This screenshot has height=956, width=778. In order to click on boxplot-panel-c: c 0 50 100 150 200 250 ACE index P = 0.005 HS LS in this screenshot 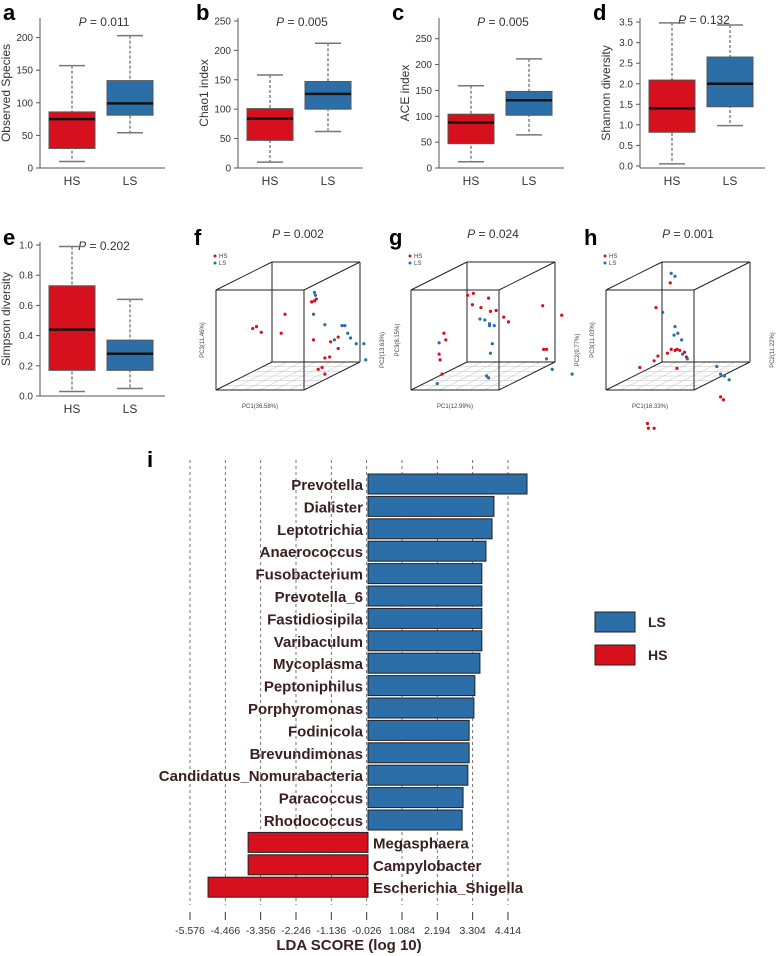, I will do `click(478, 94)`.